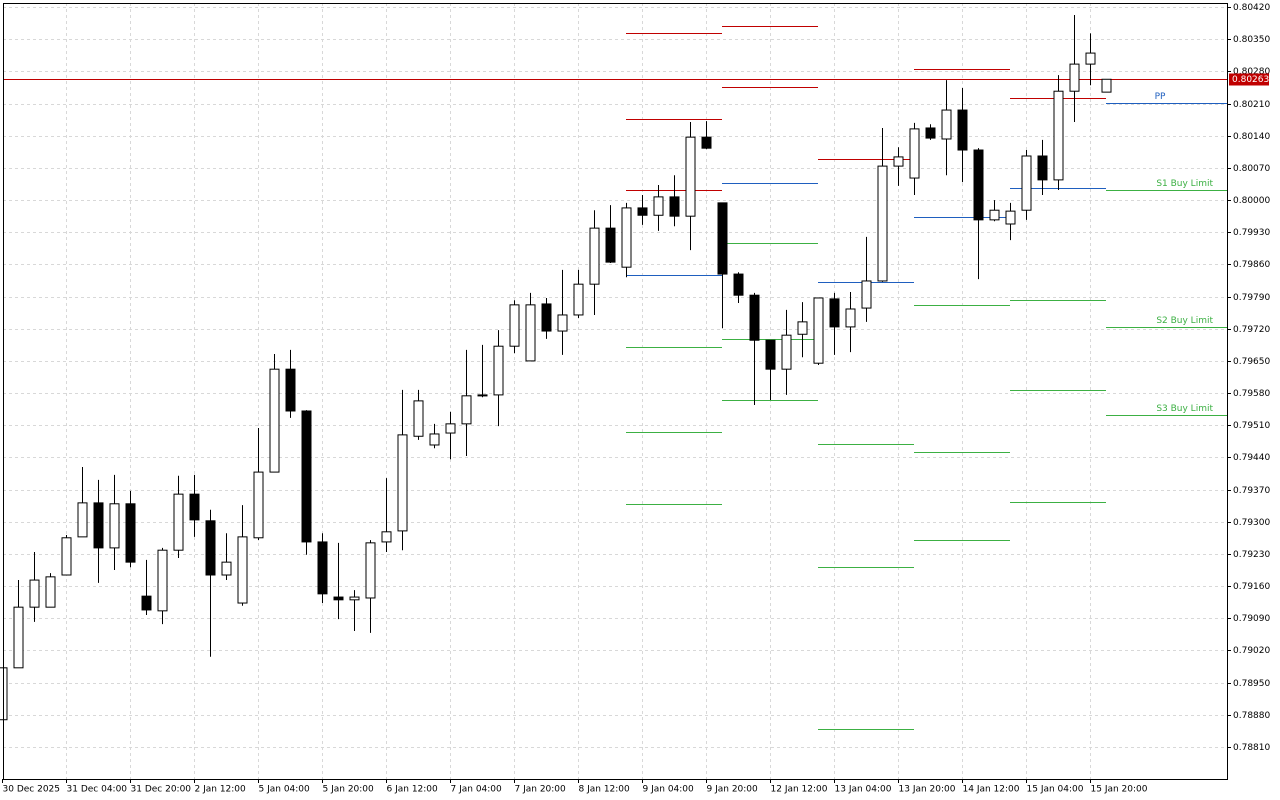  I want to click on x-tick-label: 6 Jan 12:00, so click(413, 790).